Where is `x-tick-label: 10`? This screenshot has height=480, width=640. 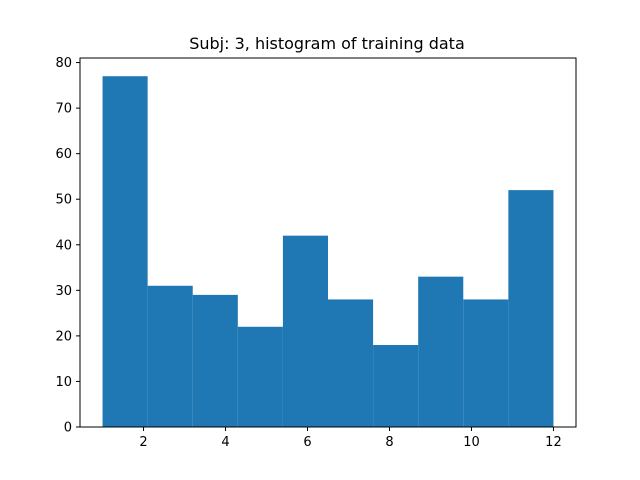
x-tick-label: 10 is located at coordinates (471, 442).